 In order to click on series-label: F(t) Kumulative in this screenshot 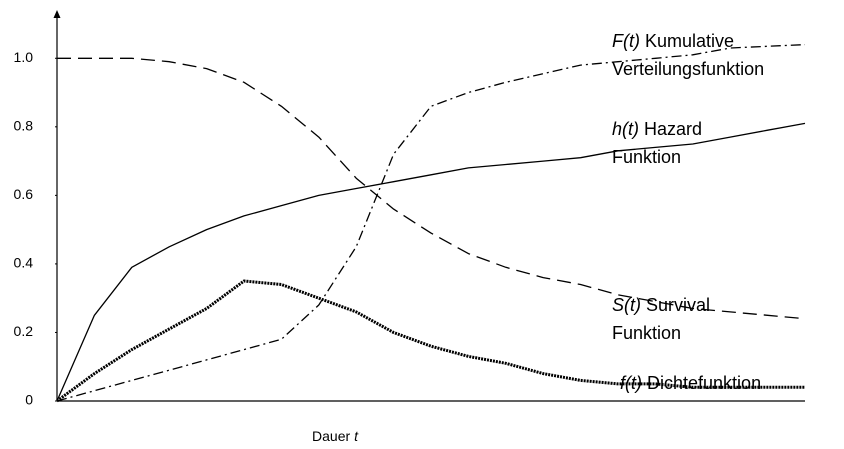, I will do `click(673, 41)`.